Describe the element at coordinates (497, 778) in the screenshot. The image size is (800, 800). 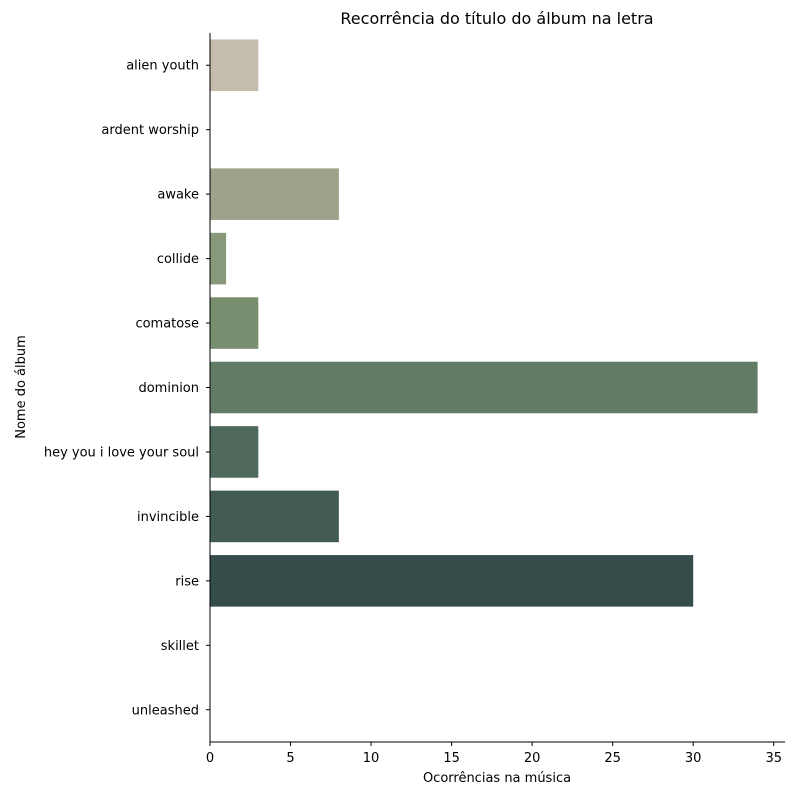
I see `x-axis-label: Ocorrências na música` at that location.